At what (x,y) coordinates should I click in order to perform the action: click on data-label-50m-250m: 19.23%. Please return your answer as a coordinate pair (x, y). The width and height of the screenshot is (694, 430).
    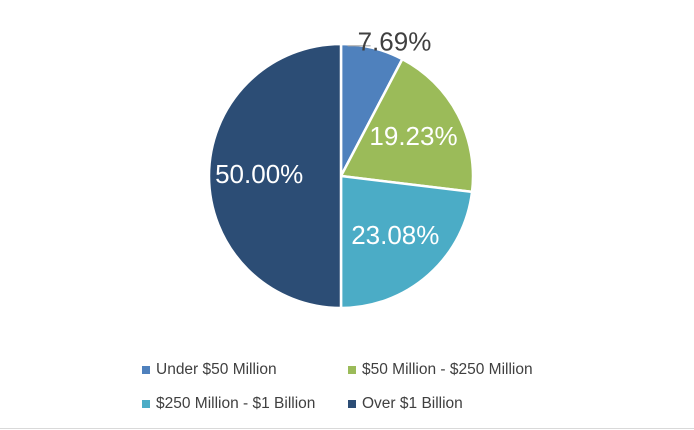
    Looking at the image, I should click on (413, 136).